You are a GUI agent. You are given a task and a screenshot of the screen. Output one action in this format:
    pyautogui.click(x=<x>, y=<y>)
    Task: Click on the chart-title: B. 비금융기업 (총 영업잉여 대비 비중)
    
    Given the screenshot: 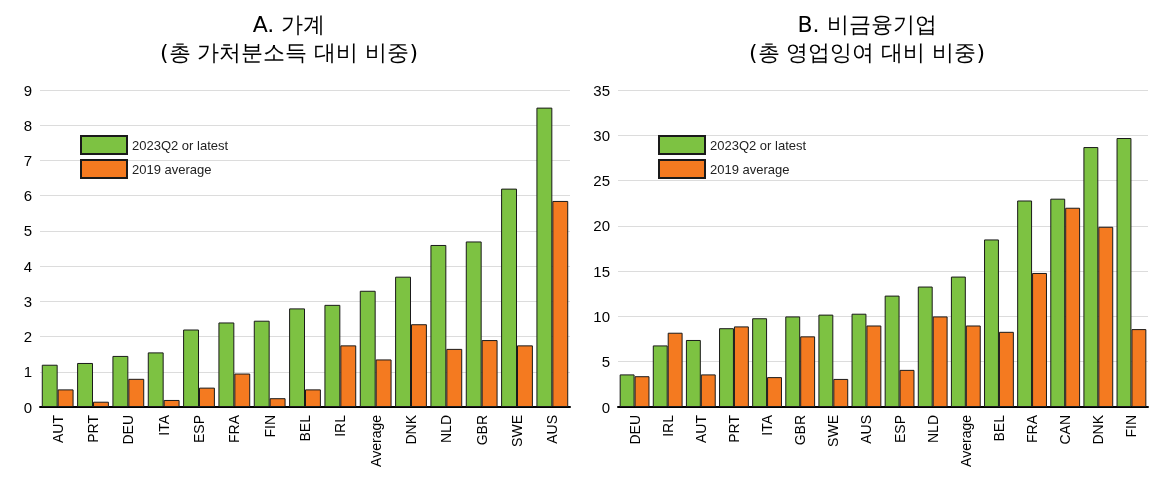 What is the action you would take?
    pyautogui.click(x=867, y=38)
    